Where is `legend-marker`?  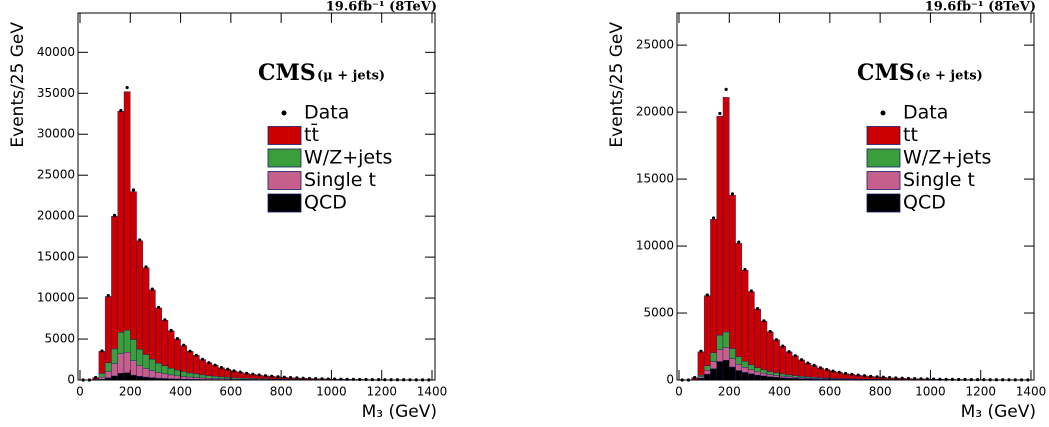
legend-marker is located at coordinates (284, 113).